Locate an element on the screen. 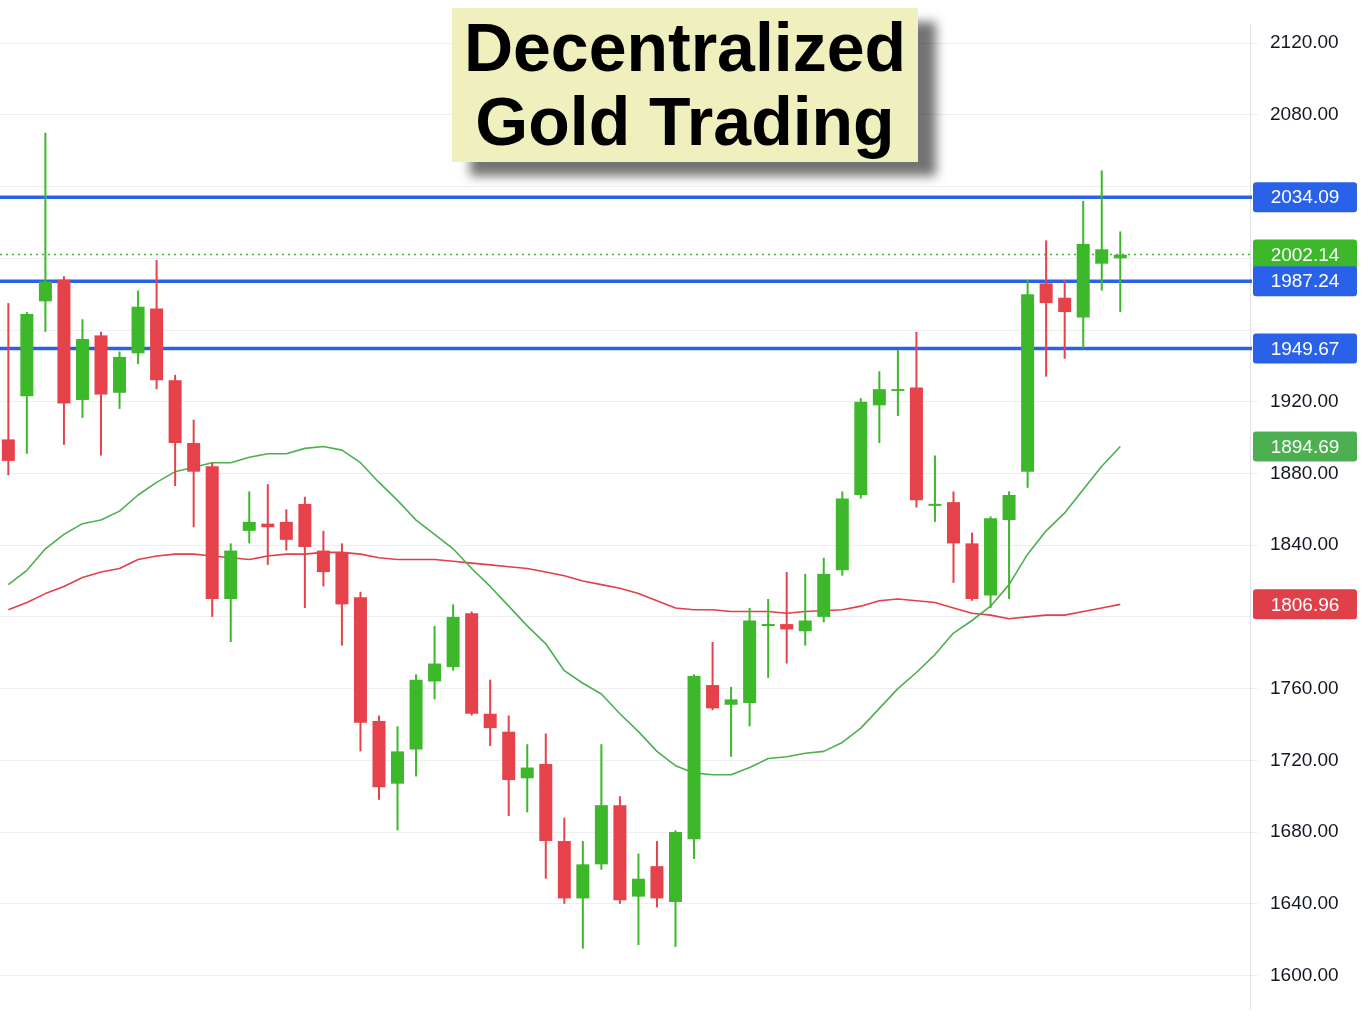 This screenshot has width=1369, height=1033. ref-line-label: 1949.67 is located at coordinates (1305, 348).